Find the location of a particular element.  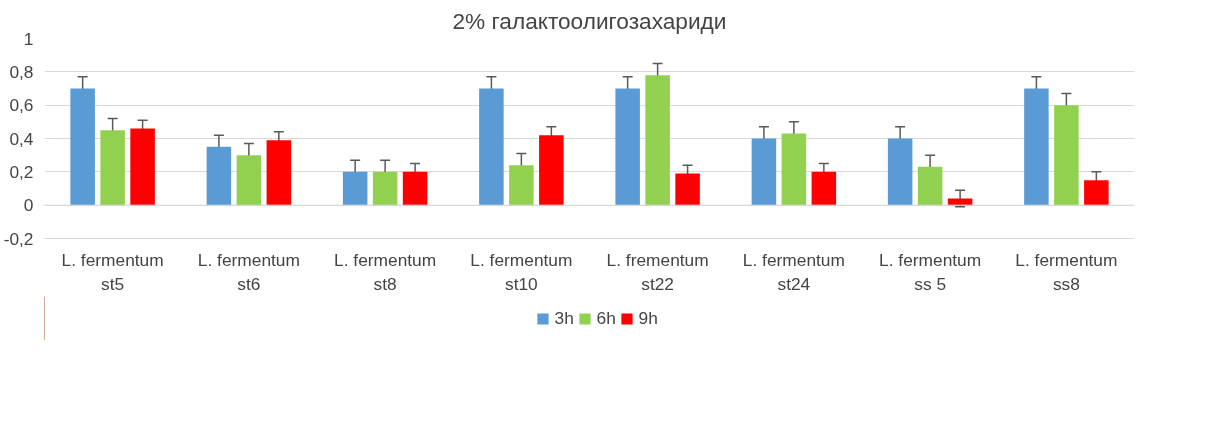

y-tick-label: 1 is located at coordinates (28, 38).